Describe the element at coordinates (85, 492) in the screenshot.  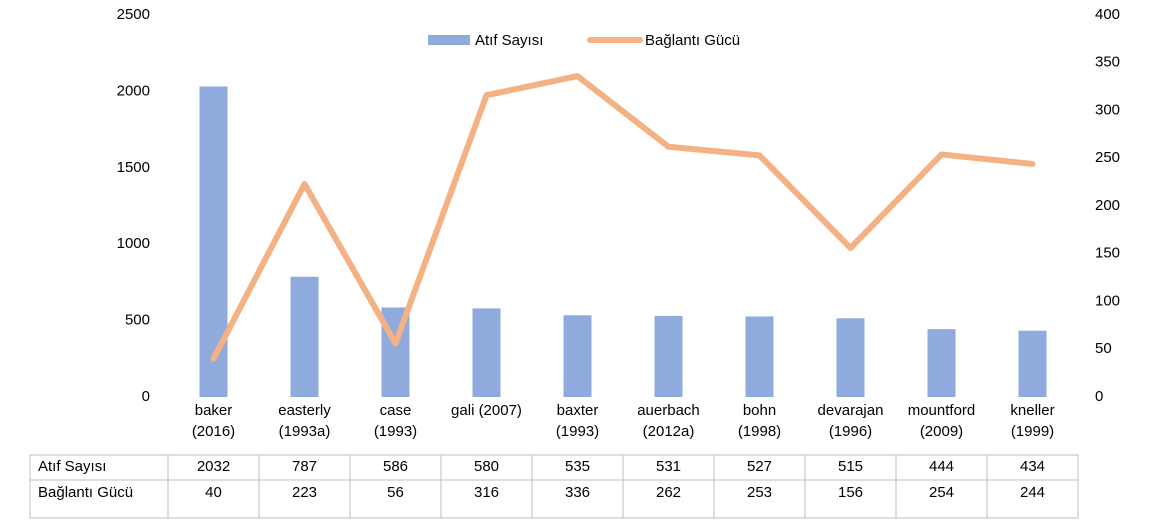
I see `table-row-label: Bağlantı Gücü` at that location.